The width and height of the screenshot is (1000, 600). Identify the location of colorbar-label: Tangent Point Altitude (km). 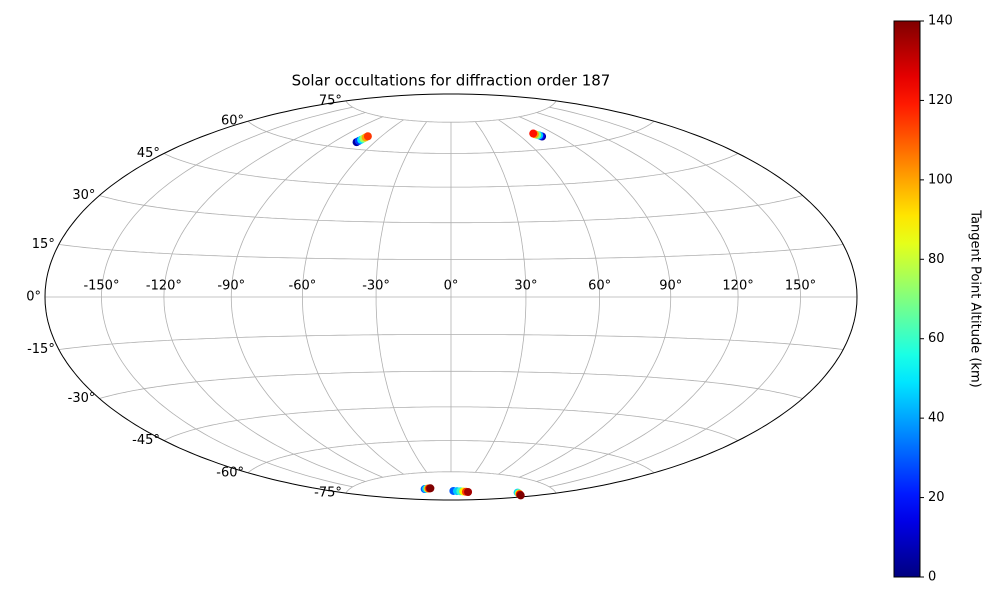
(975, 298).